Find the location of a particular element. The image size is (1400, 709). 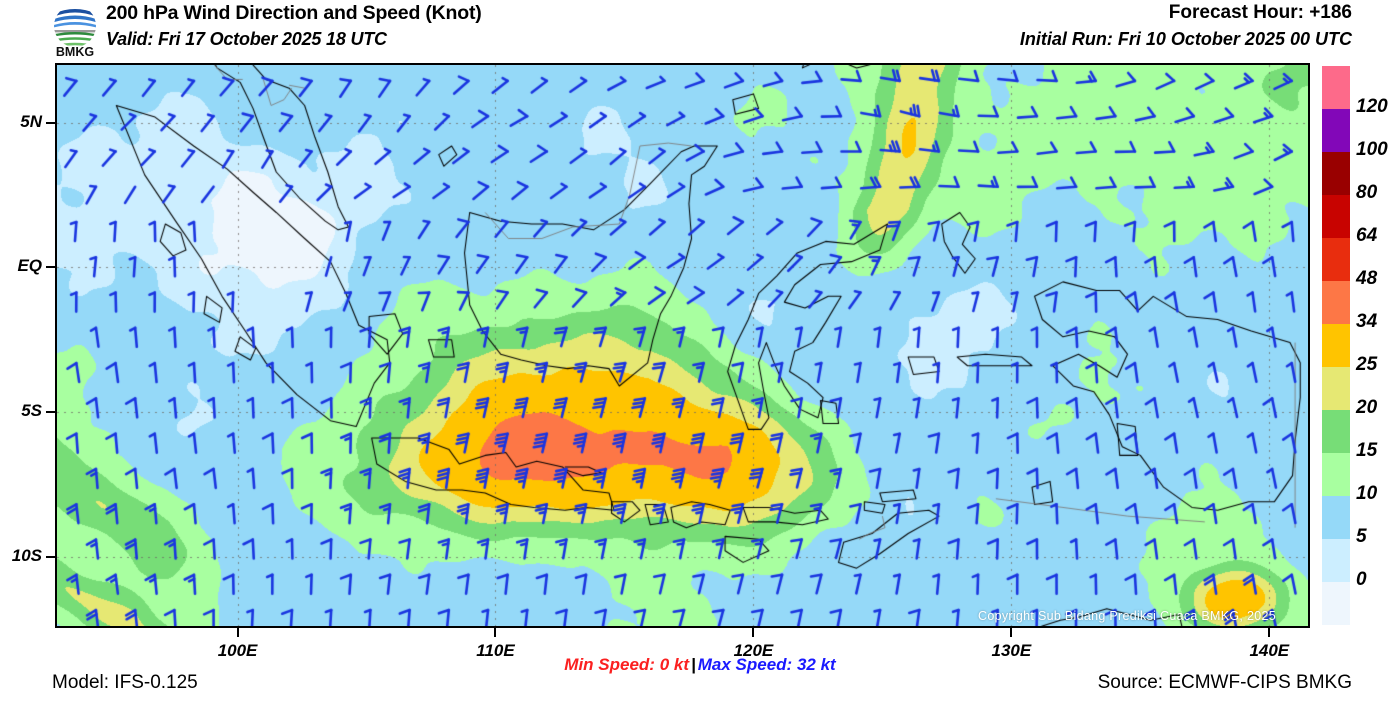

y-axis-label: EQ is located at coordinates (29, 266).